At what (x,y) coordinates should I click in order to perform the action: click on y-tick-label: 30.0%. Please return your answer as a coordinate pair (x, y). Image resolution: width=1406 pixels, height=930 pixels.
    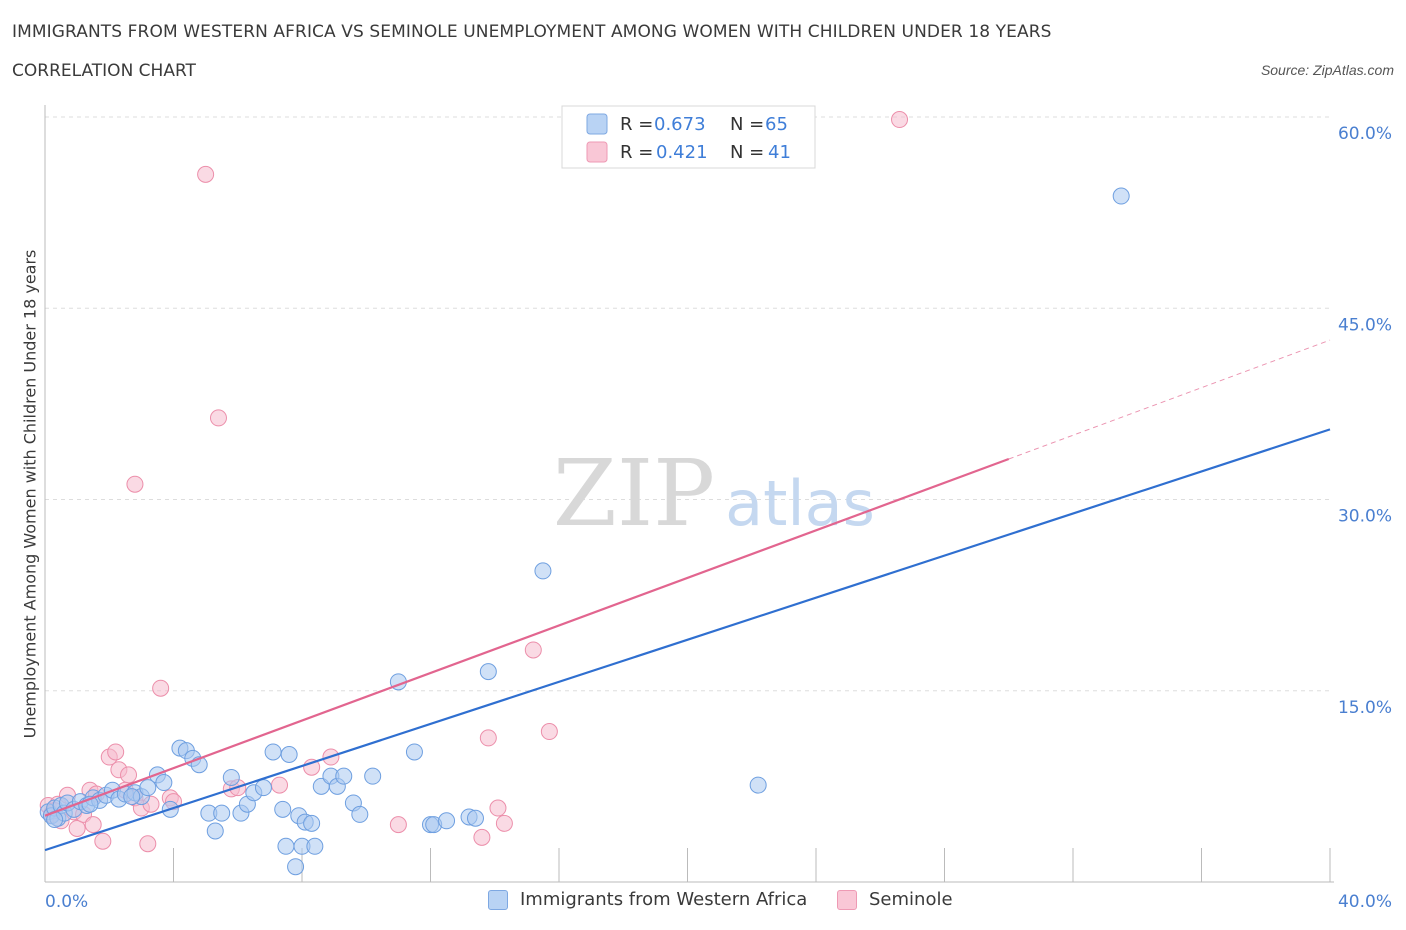
    Looking at the image, I should click on (1365, 517).